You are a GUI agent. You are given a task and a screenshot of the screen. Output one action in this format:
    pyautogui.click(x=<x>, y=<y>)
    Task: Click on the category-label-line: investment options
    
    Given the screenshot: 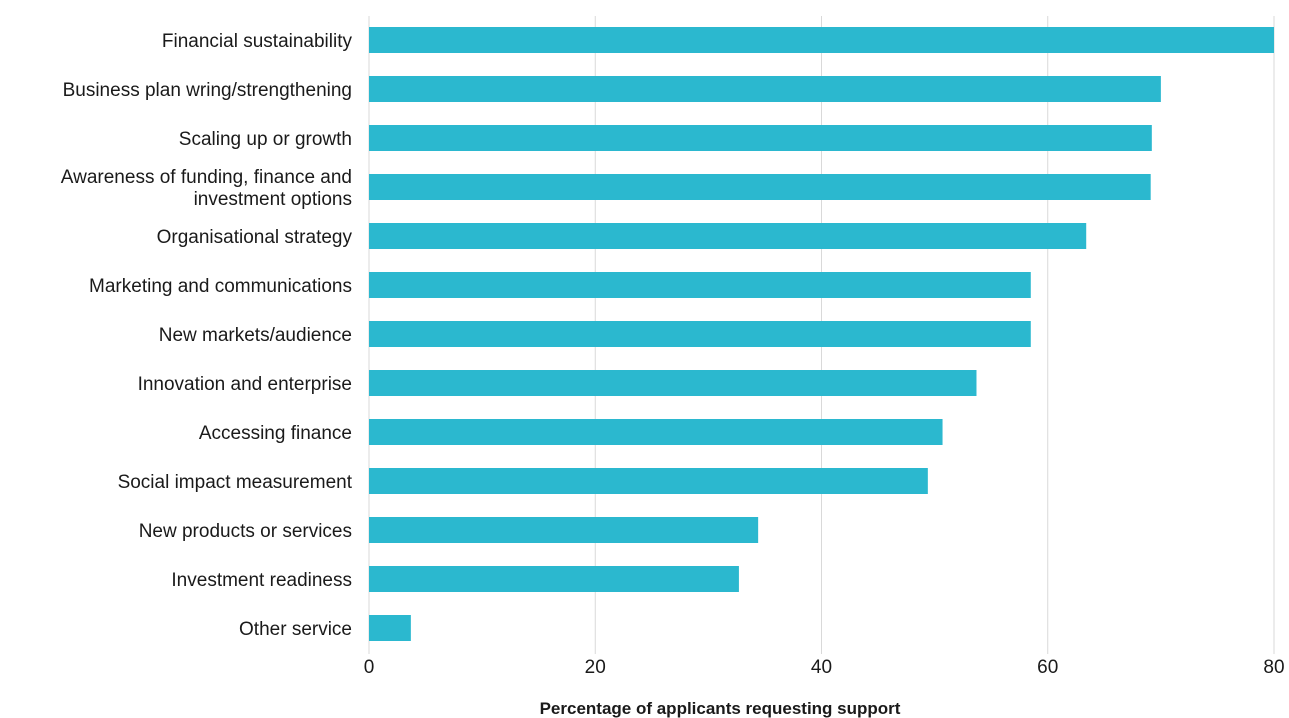 What is the action you would take?
    pyautogui.click(x=273, y=199)
    